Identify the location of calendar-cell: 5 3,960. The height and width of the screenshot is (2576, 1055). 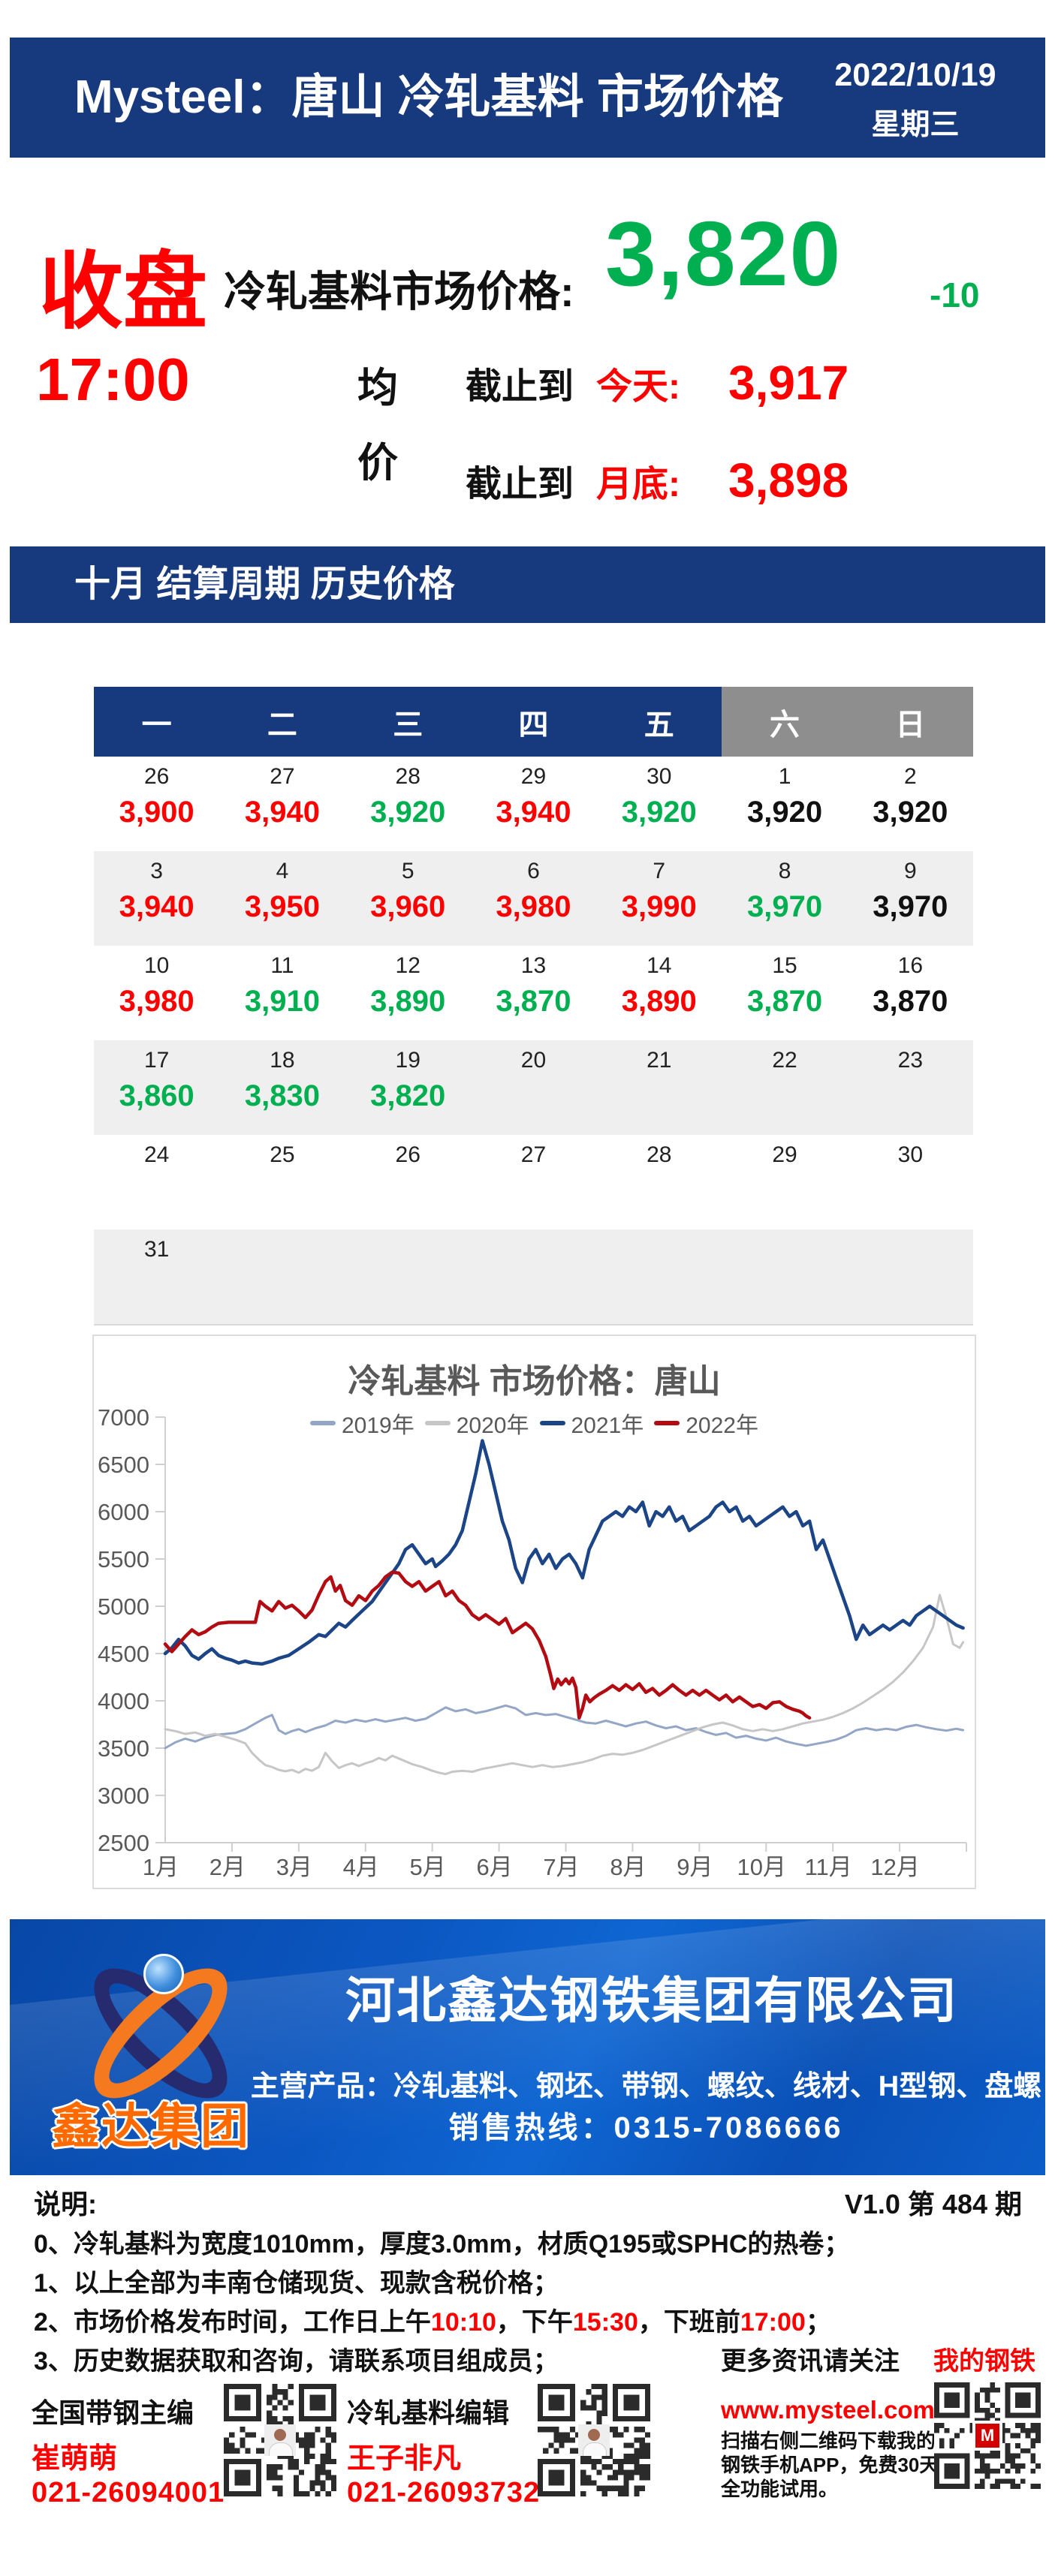
(408, 898).